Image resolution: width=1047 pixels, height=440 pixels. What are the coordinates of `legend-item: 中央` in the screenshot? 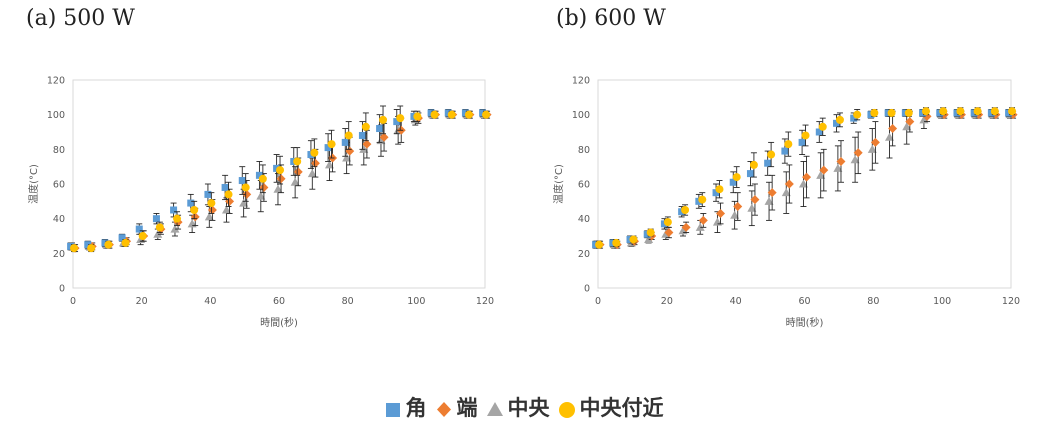 It's located at (518, 407).